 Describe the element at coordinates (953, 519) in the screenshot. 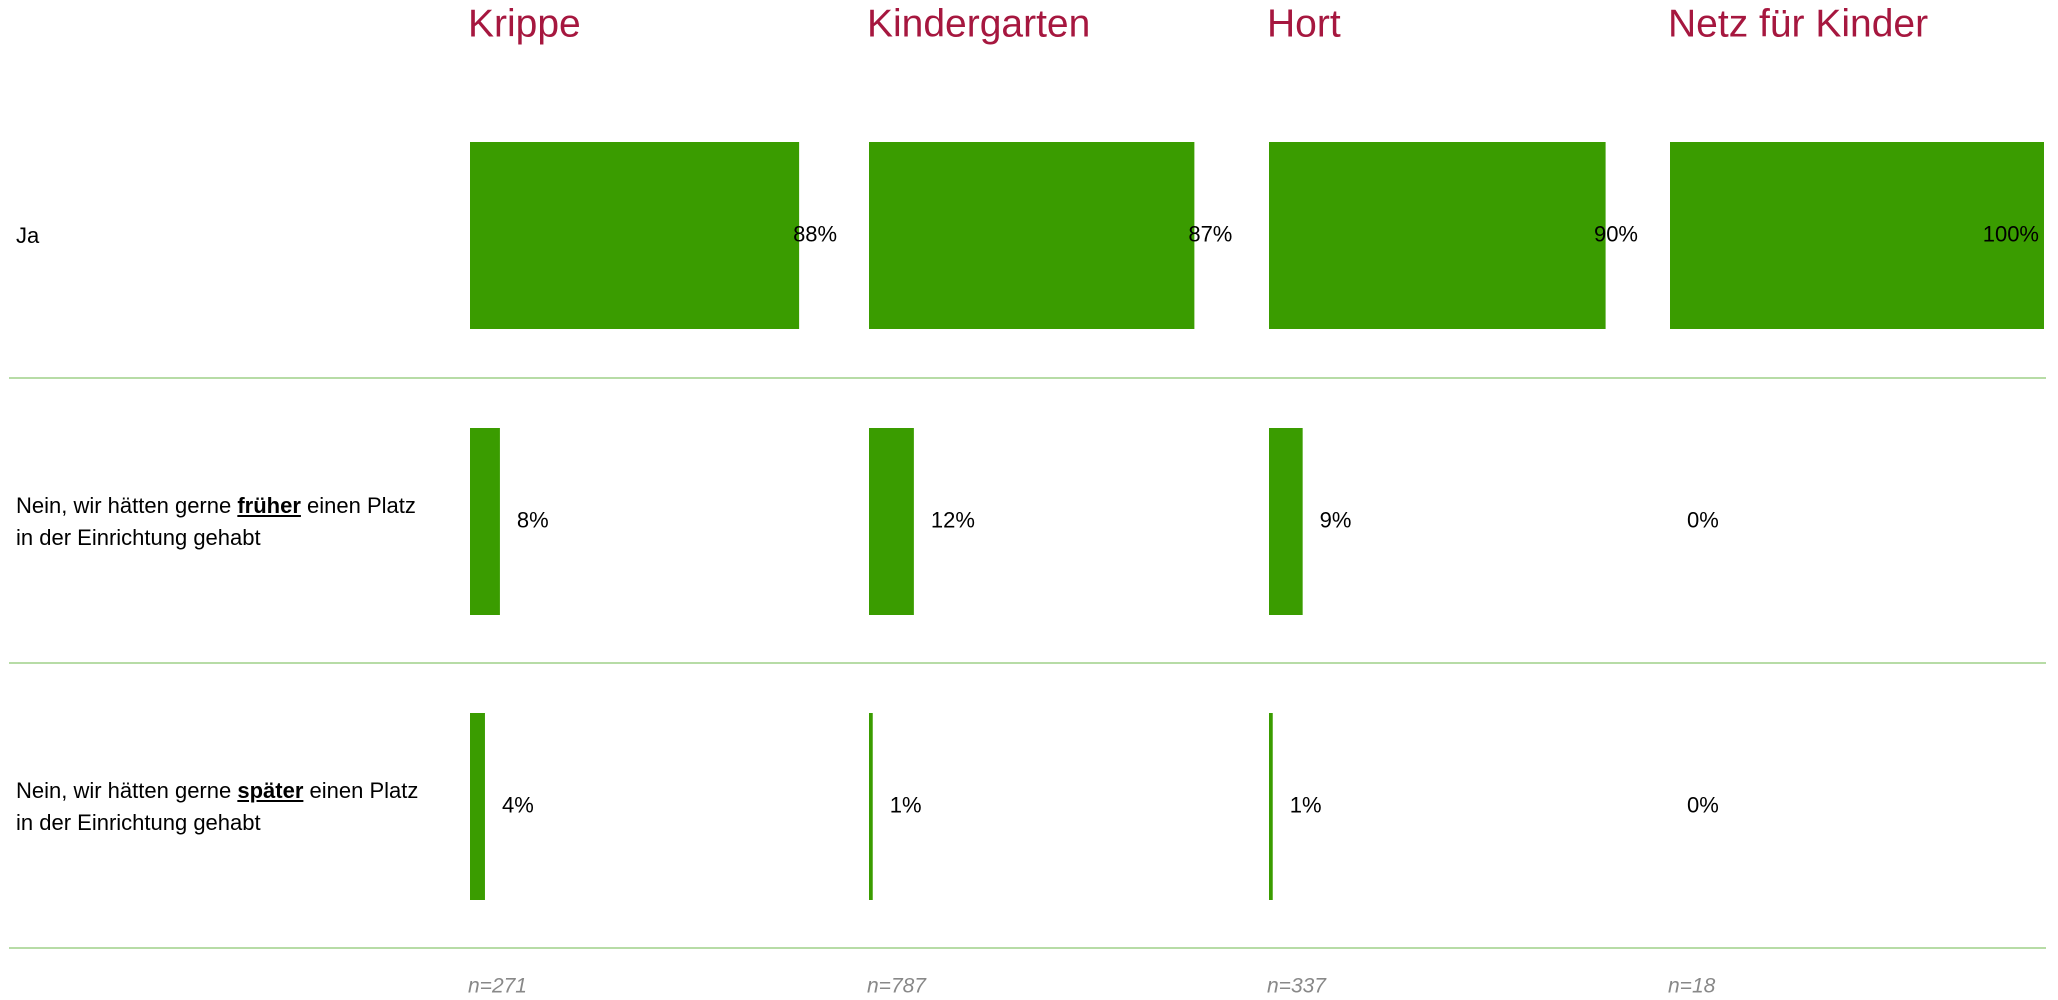

I see `value-label: 12%` at that location.